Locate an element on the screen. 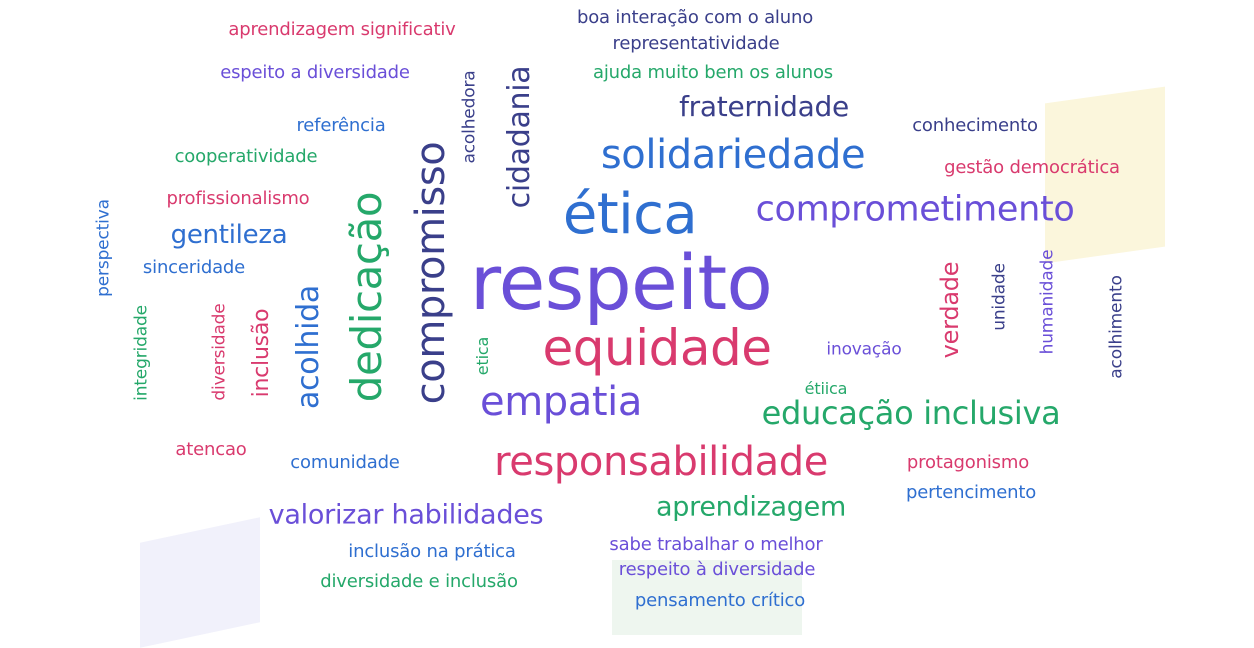 The image size is (1254, 648). word: acolhimento is located at coordinates (1116, 327).